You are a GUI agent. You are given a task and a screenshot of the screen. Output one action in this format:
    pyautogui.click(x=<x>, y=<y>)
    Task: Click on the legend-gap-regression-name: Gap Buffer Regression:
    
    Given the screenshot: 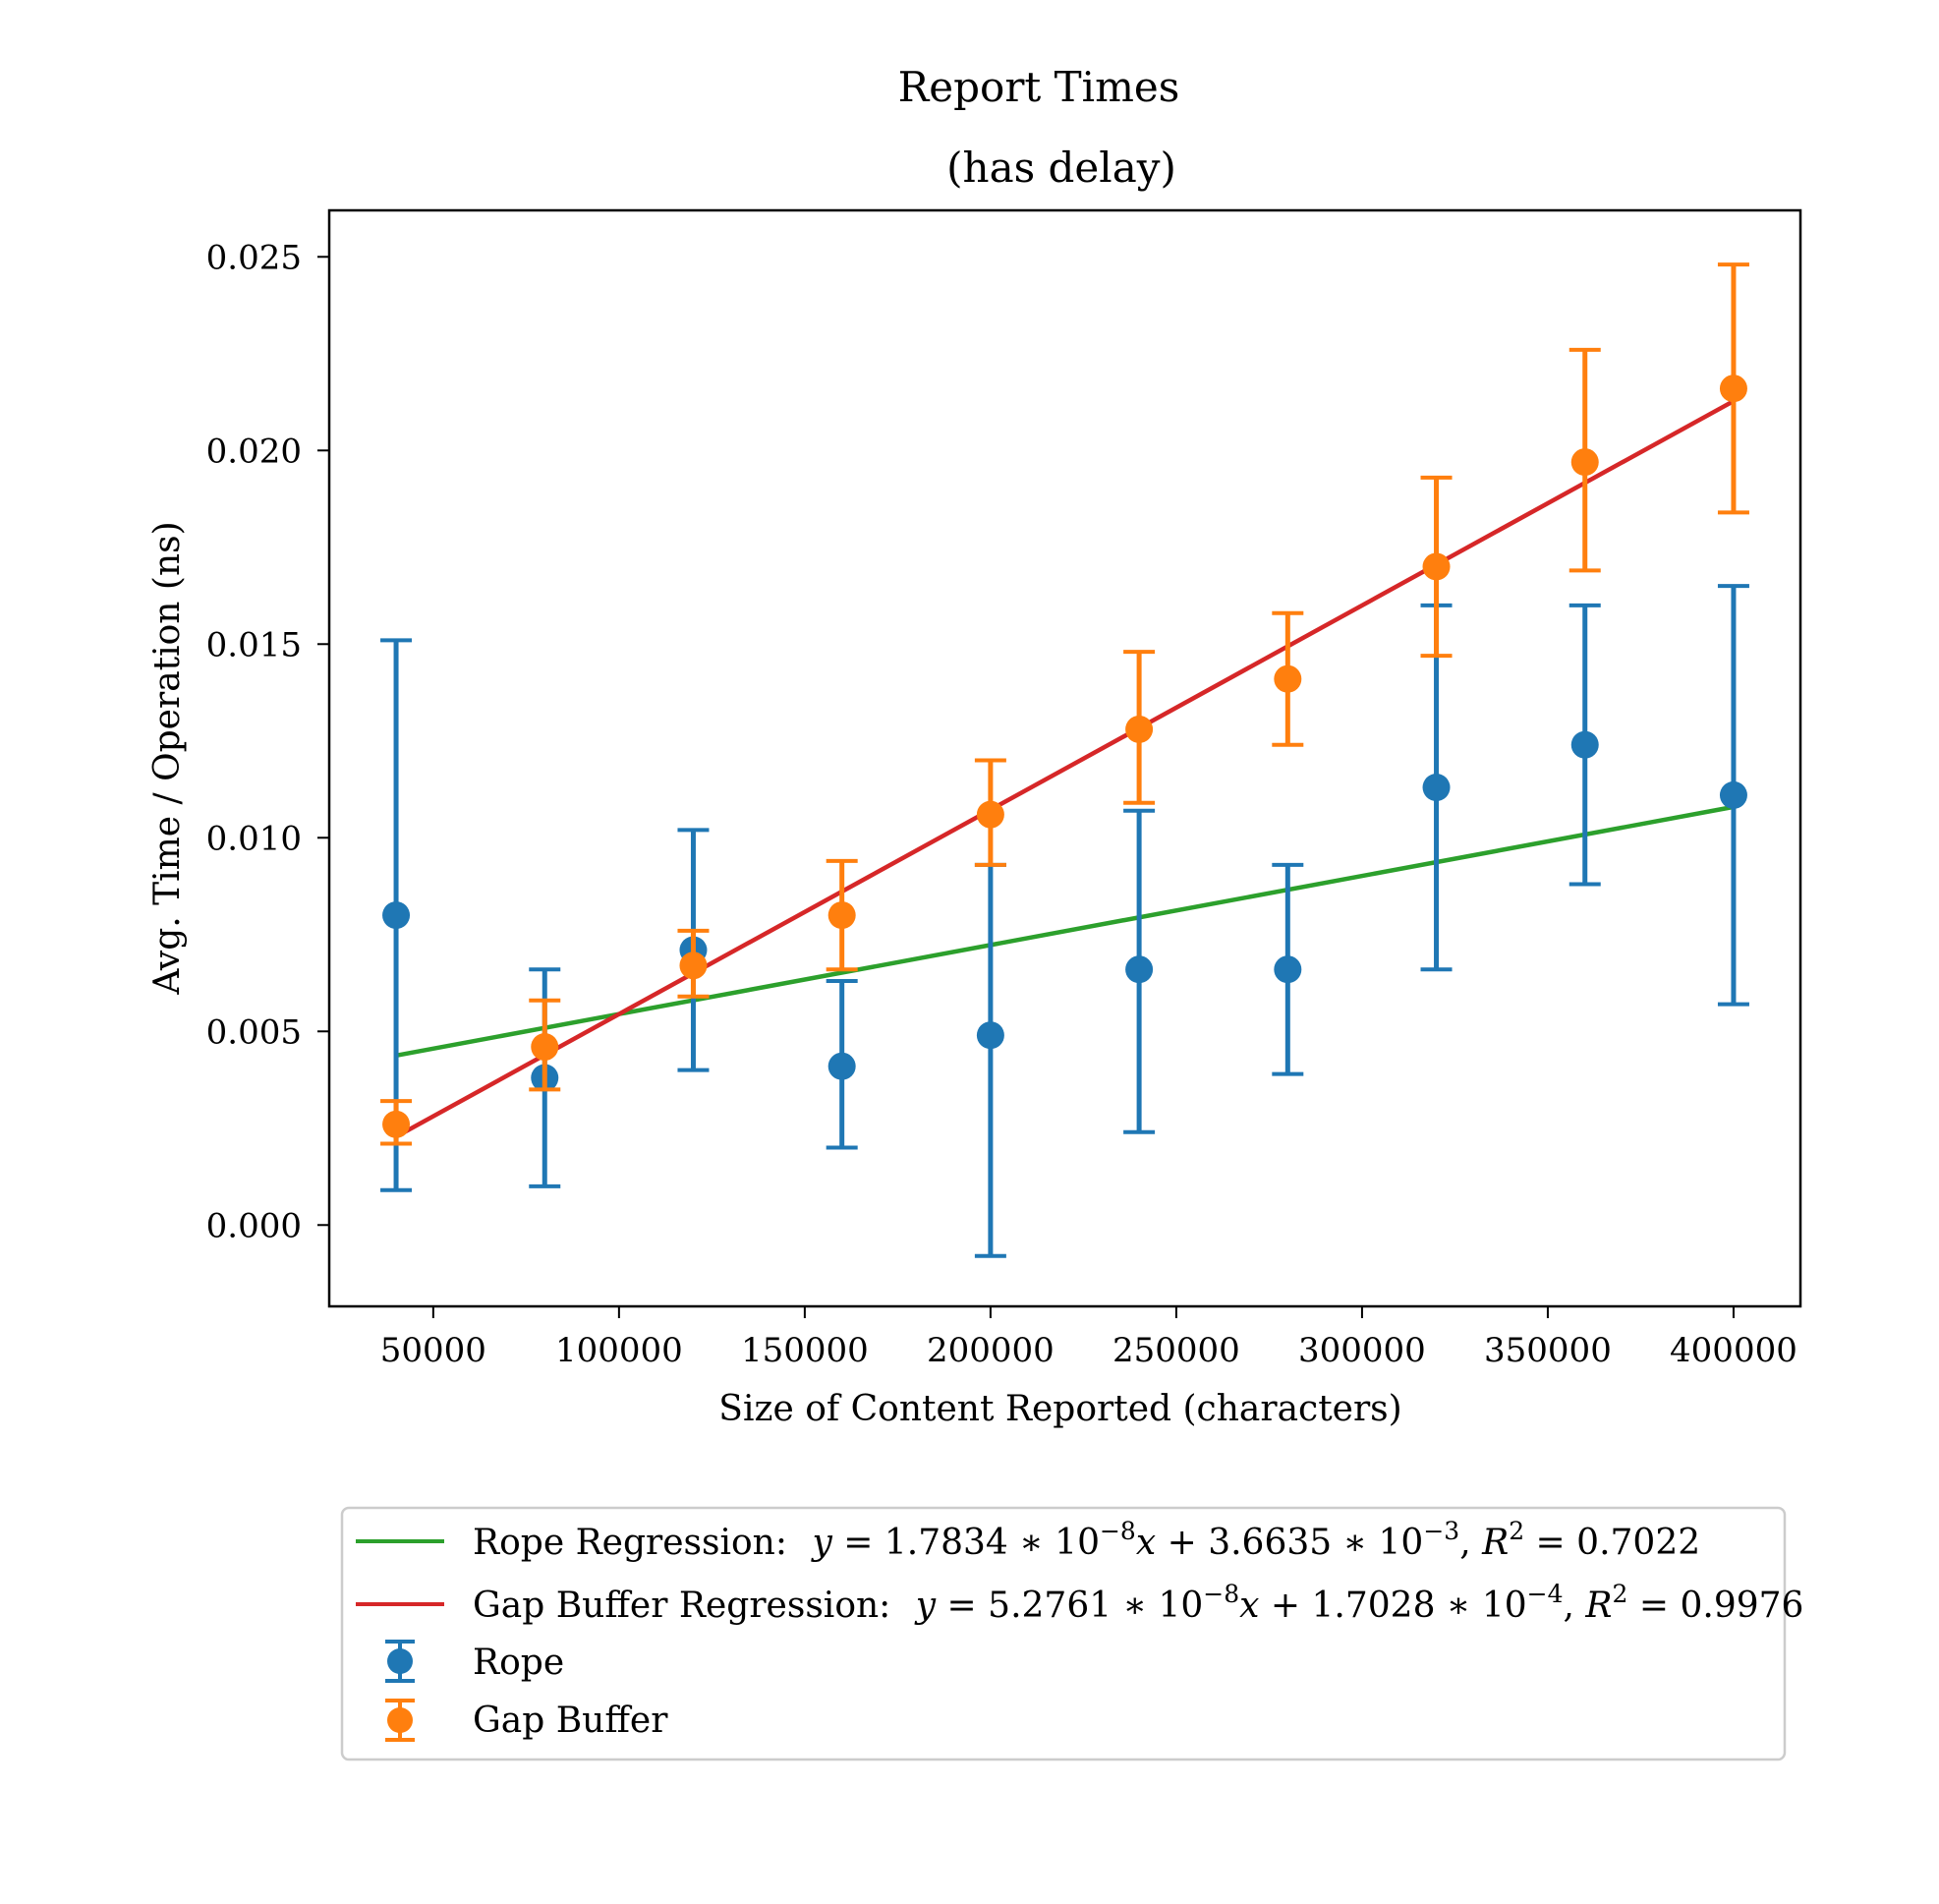 What is the action you would take?
    pyautogui.click(x=681, y=1606)
    